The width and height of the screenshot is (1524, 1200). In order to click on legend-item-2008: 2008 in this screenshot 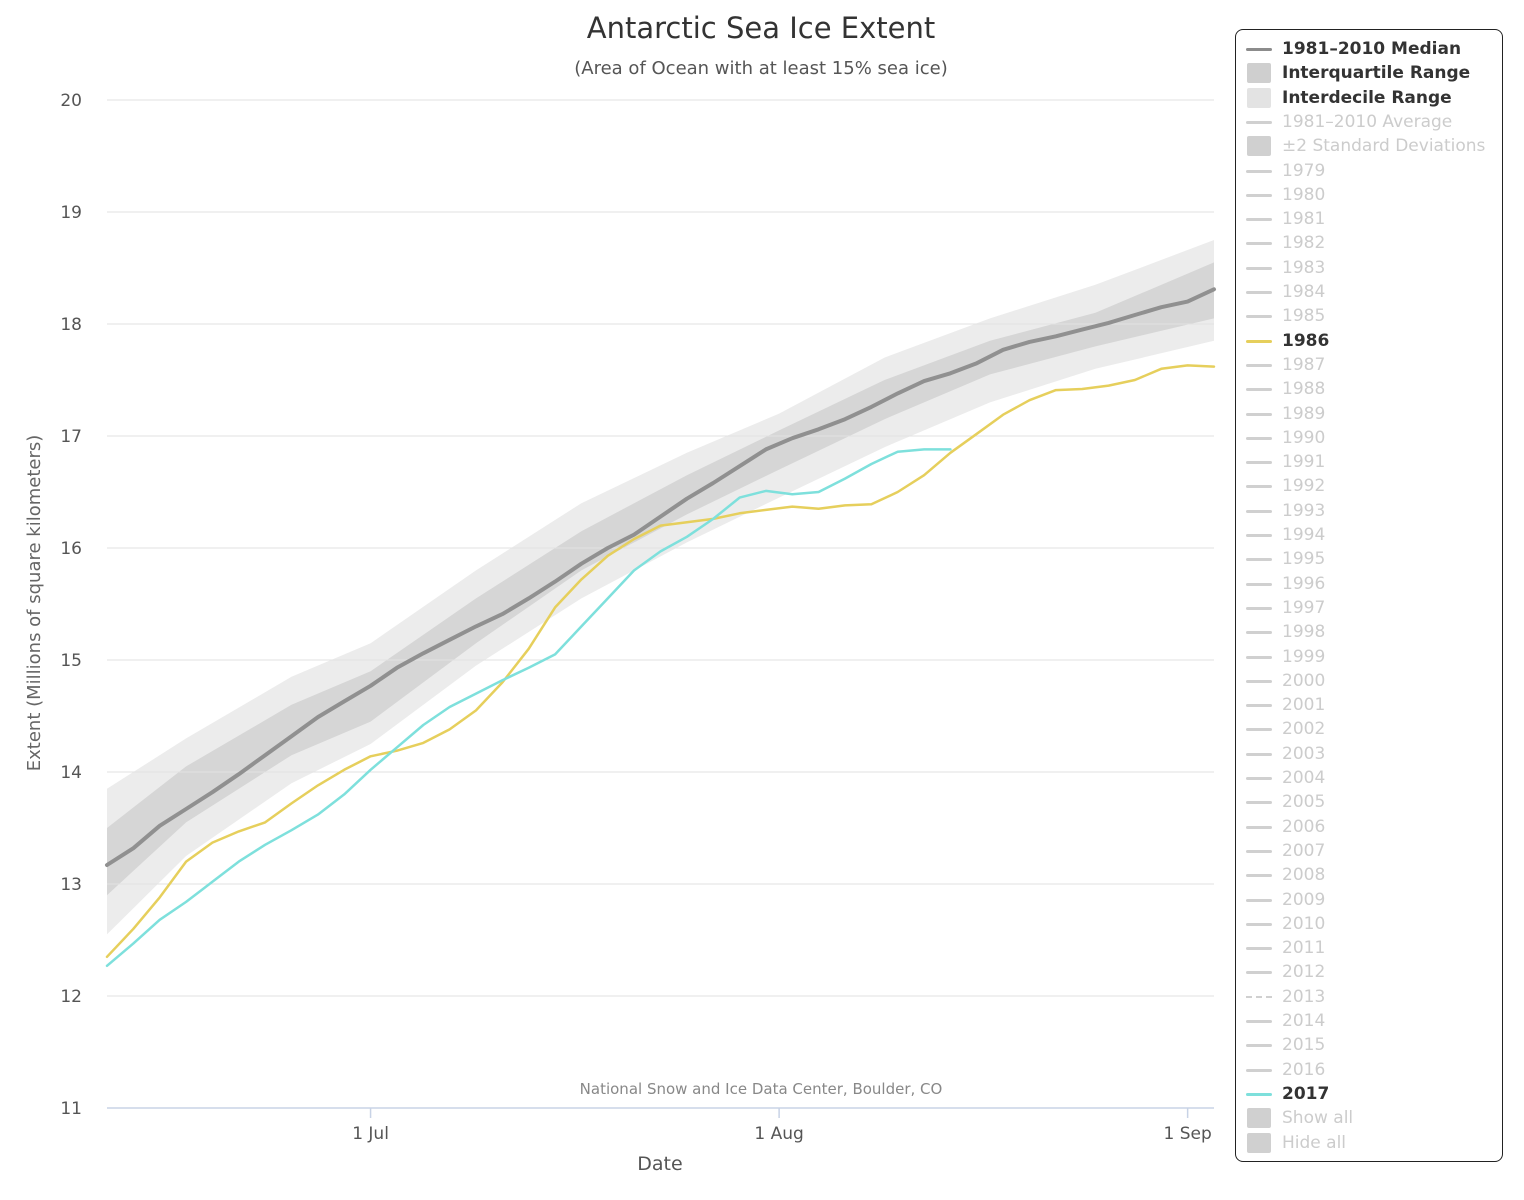, I will do `click(1285, 875)`.